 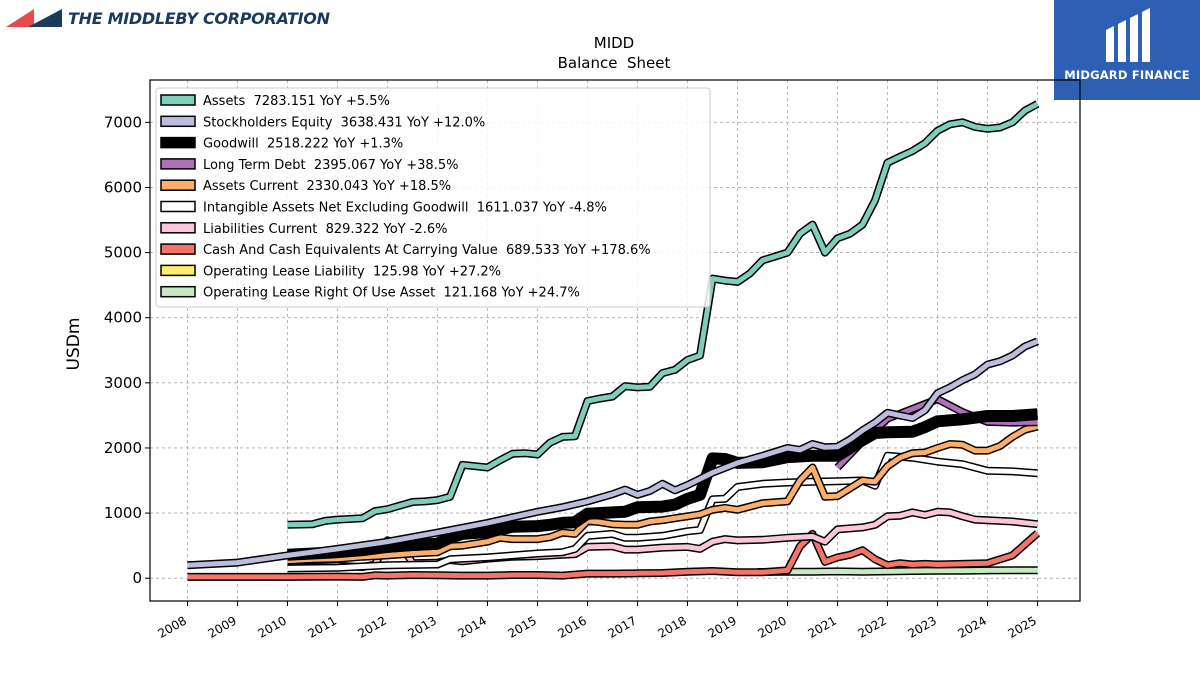 What do you see at coordinates (722, 626) in the screenshot?
I see `x-tick-label: 2019` at bounding box center [722, 626].